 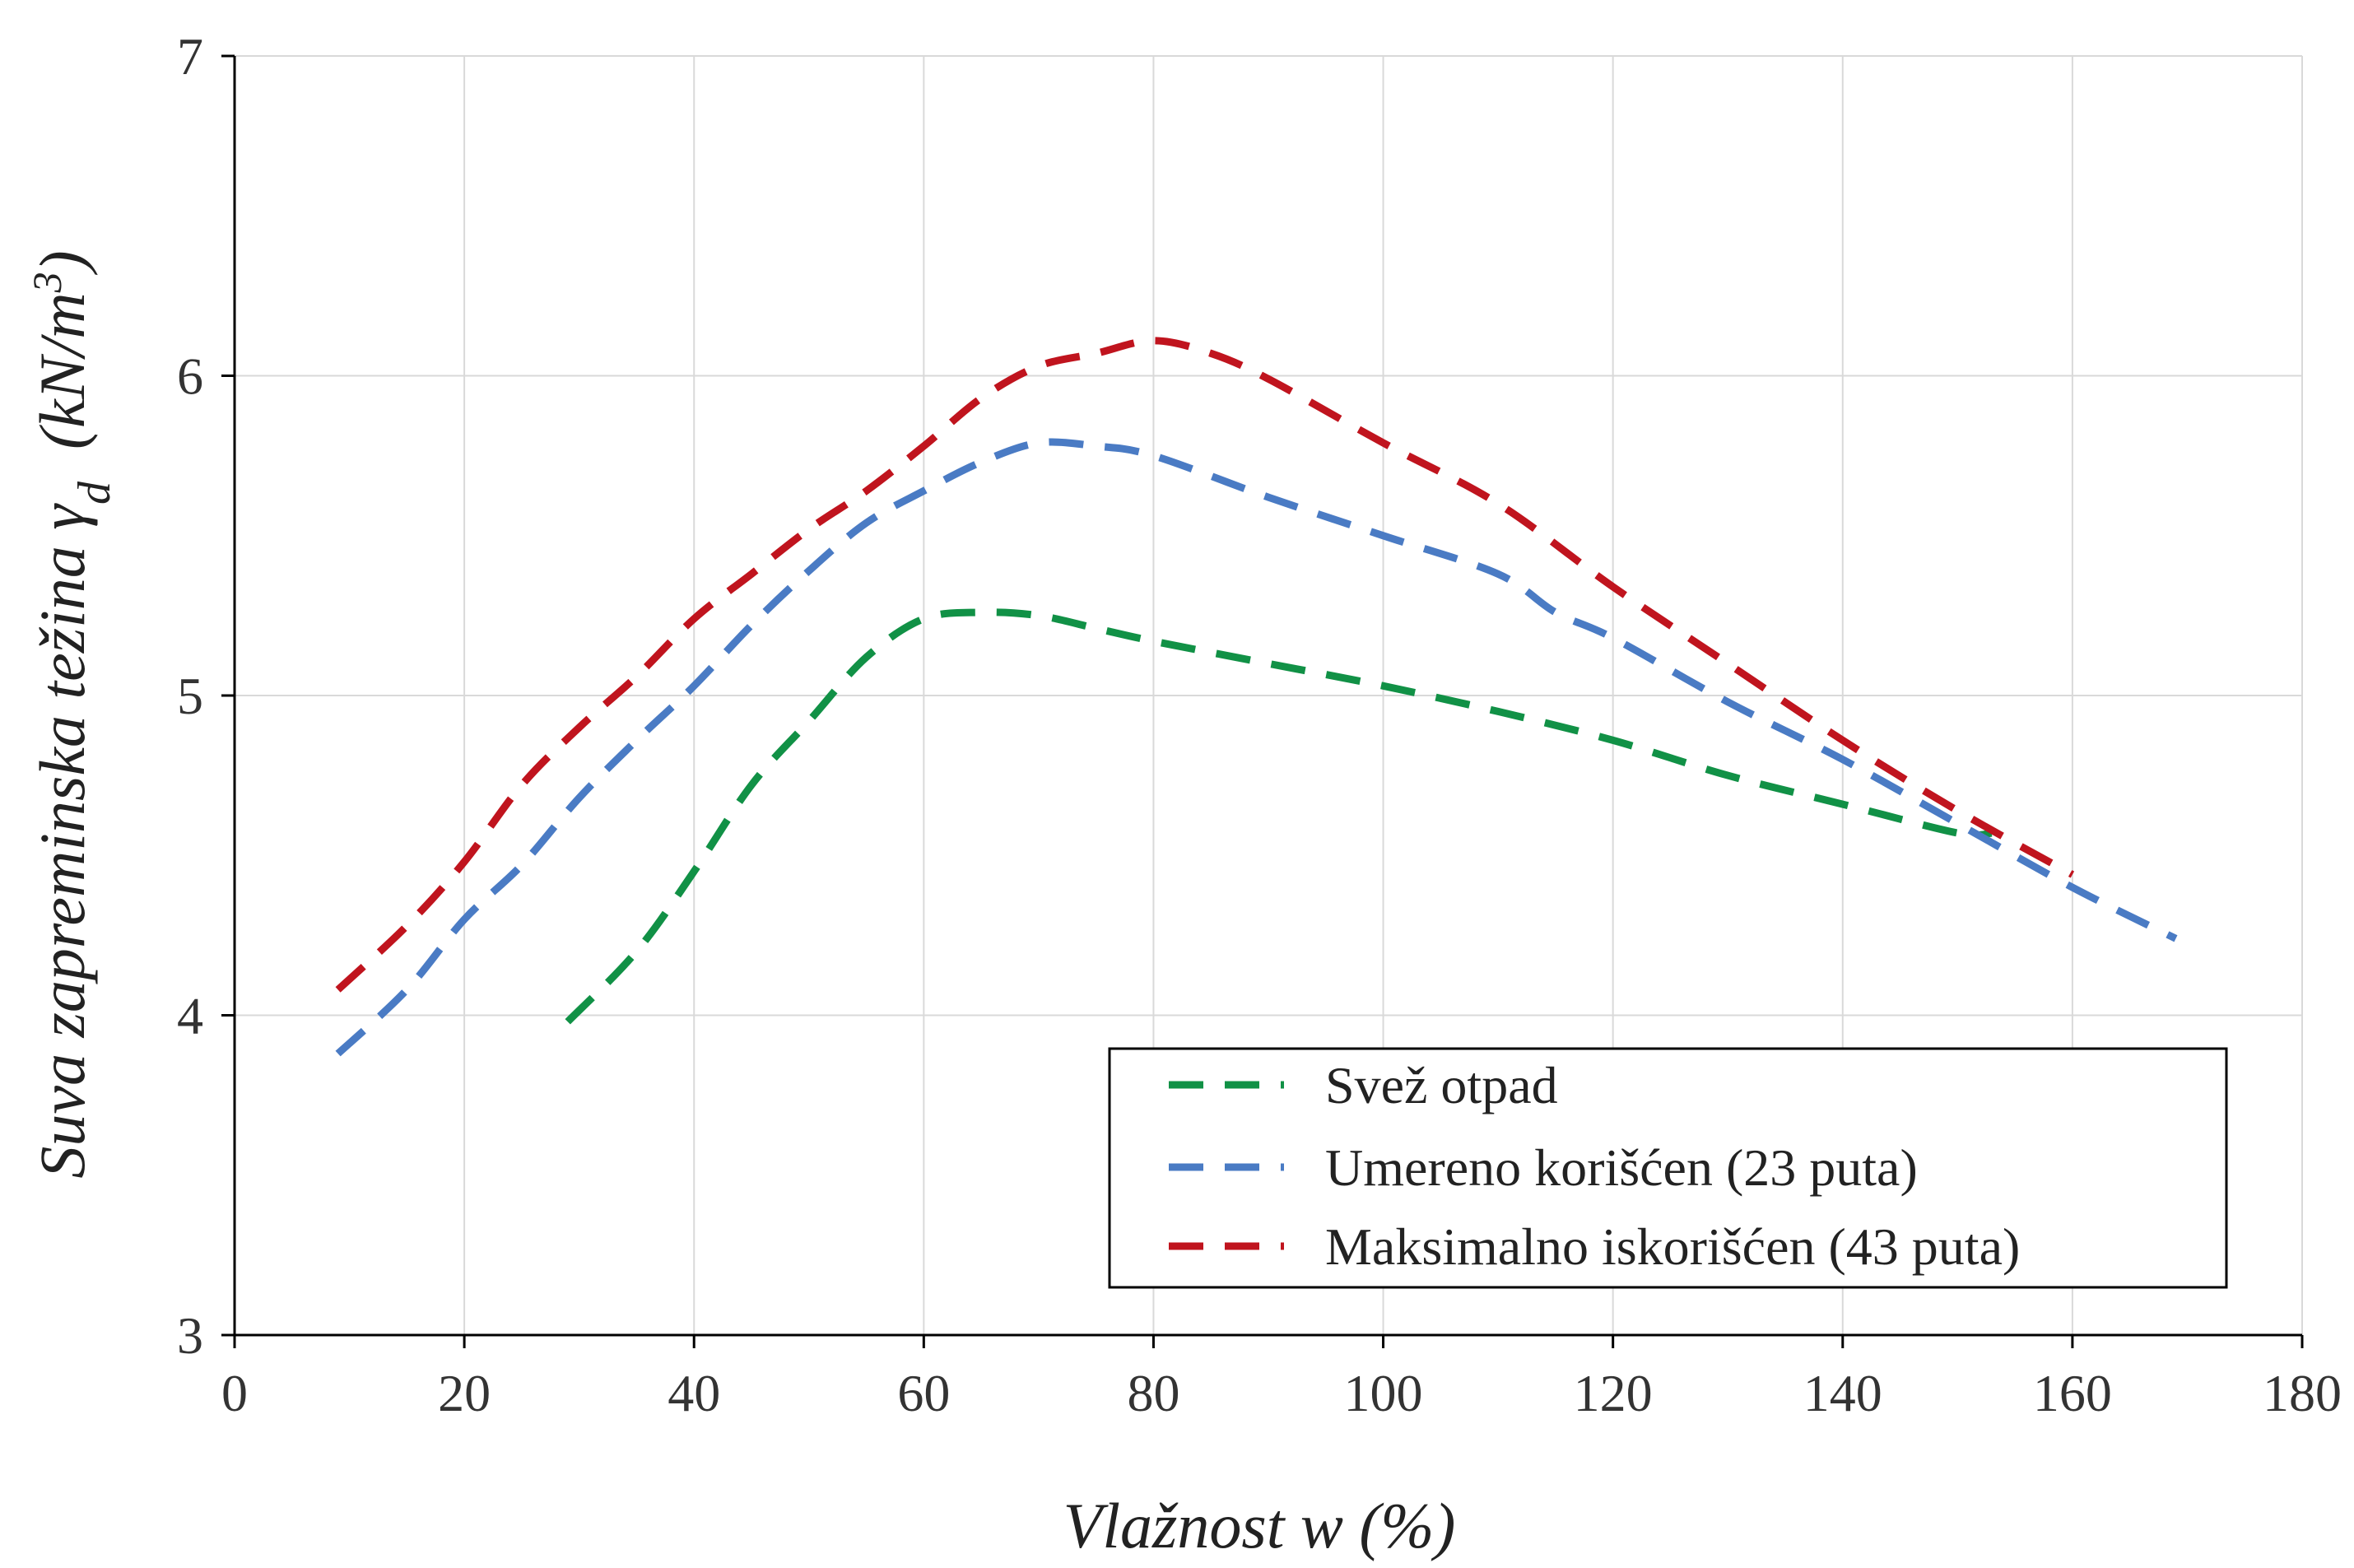 I want to click on x-axis-title: Vlažnost w (%), so click(x=1259, y=1525).